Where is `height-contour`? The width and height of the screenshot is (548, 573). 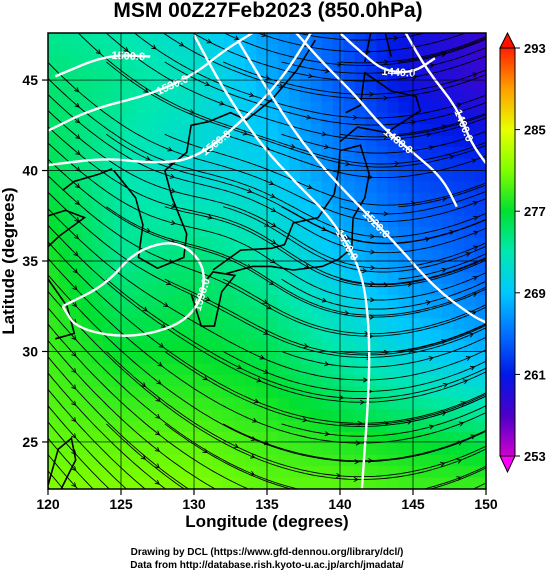
height-contour is located at coordinates (387, 53).